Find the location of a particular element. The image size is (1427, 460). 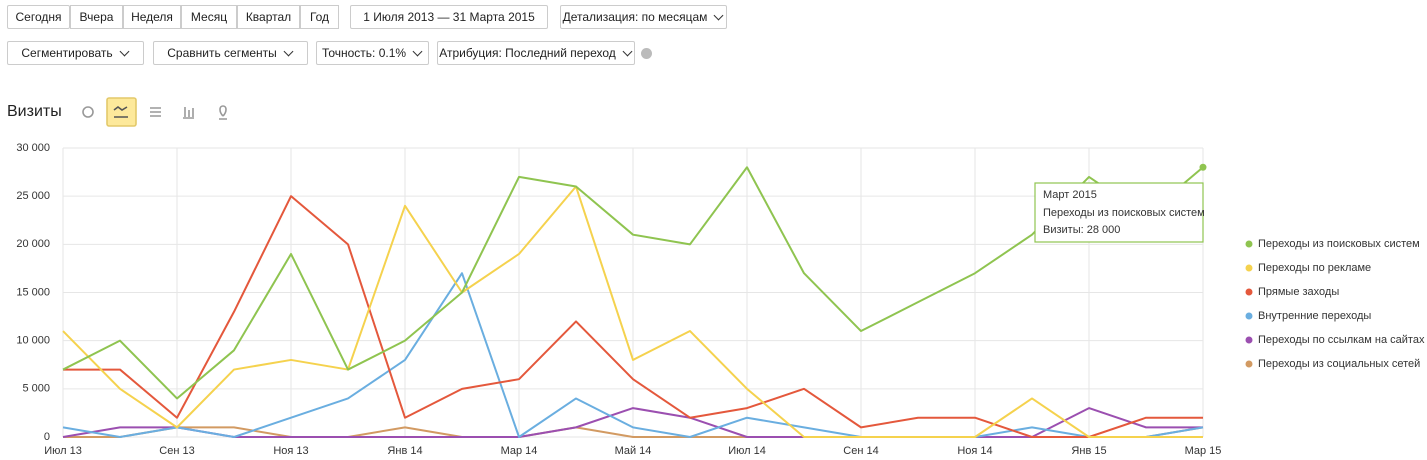

y-tick-label: 15 000 is located at coordinates (33, 292).